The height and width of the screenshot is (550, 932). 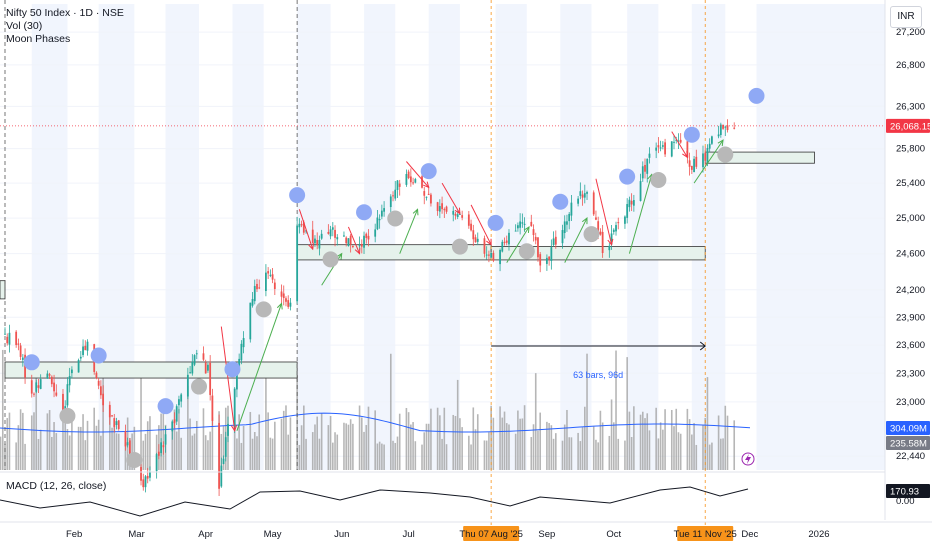 What do you see at coordinates (910, 290) in the screenshot?
I see `price-axis-tick-label: 24,200` at bounding box center [910, 290].